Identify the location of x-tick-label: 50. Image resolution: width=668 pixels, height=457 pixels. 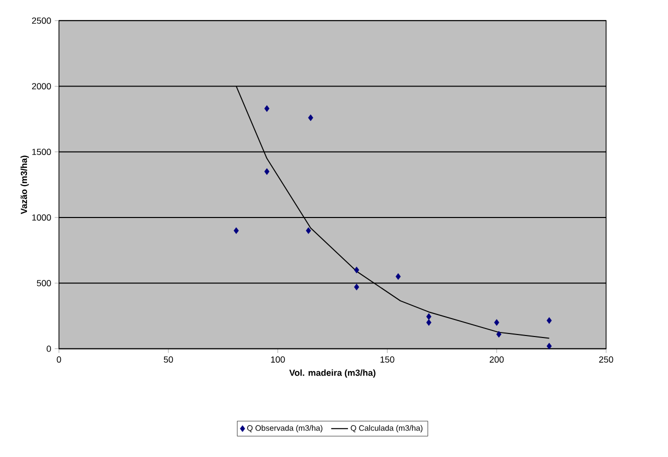
(168, 359).